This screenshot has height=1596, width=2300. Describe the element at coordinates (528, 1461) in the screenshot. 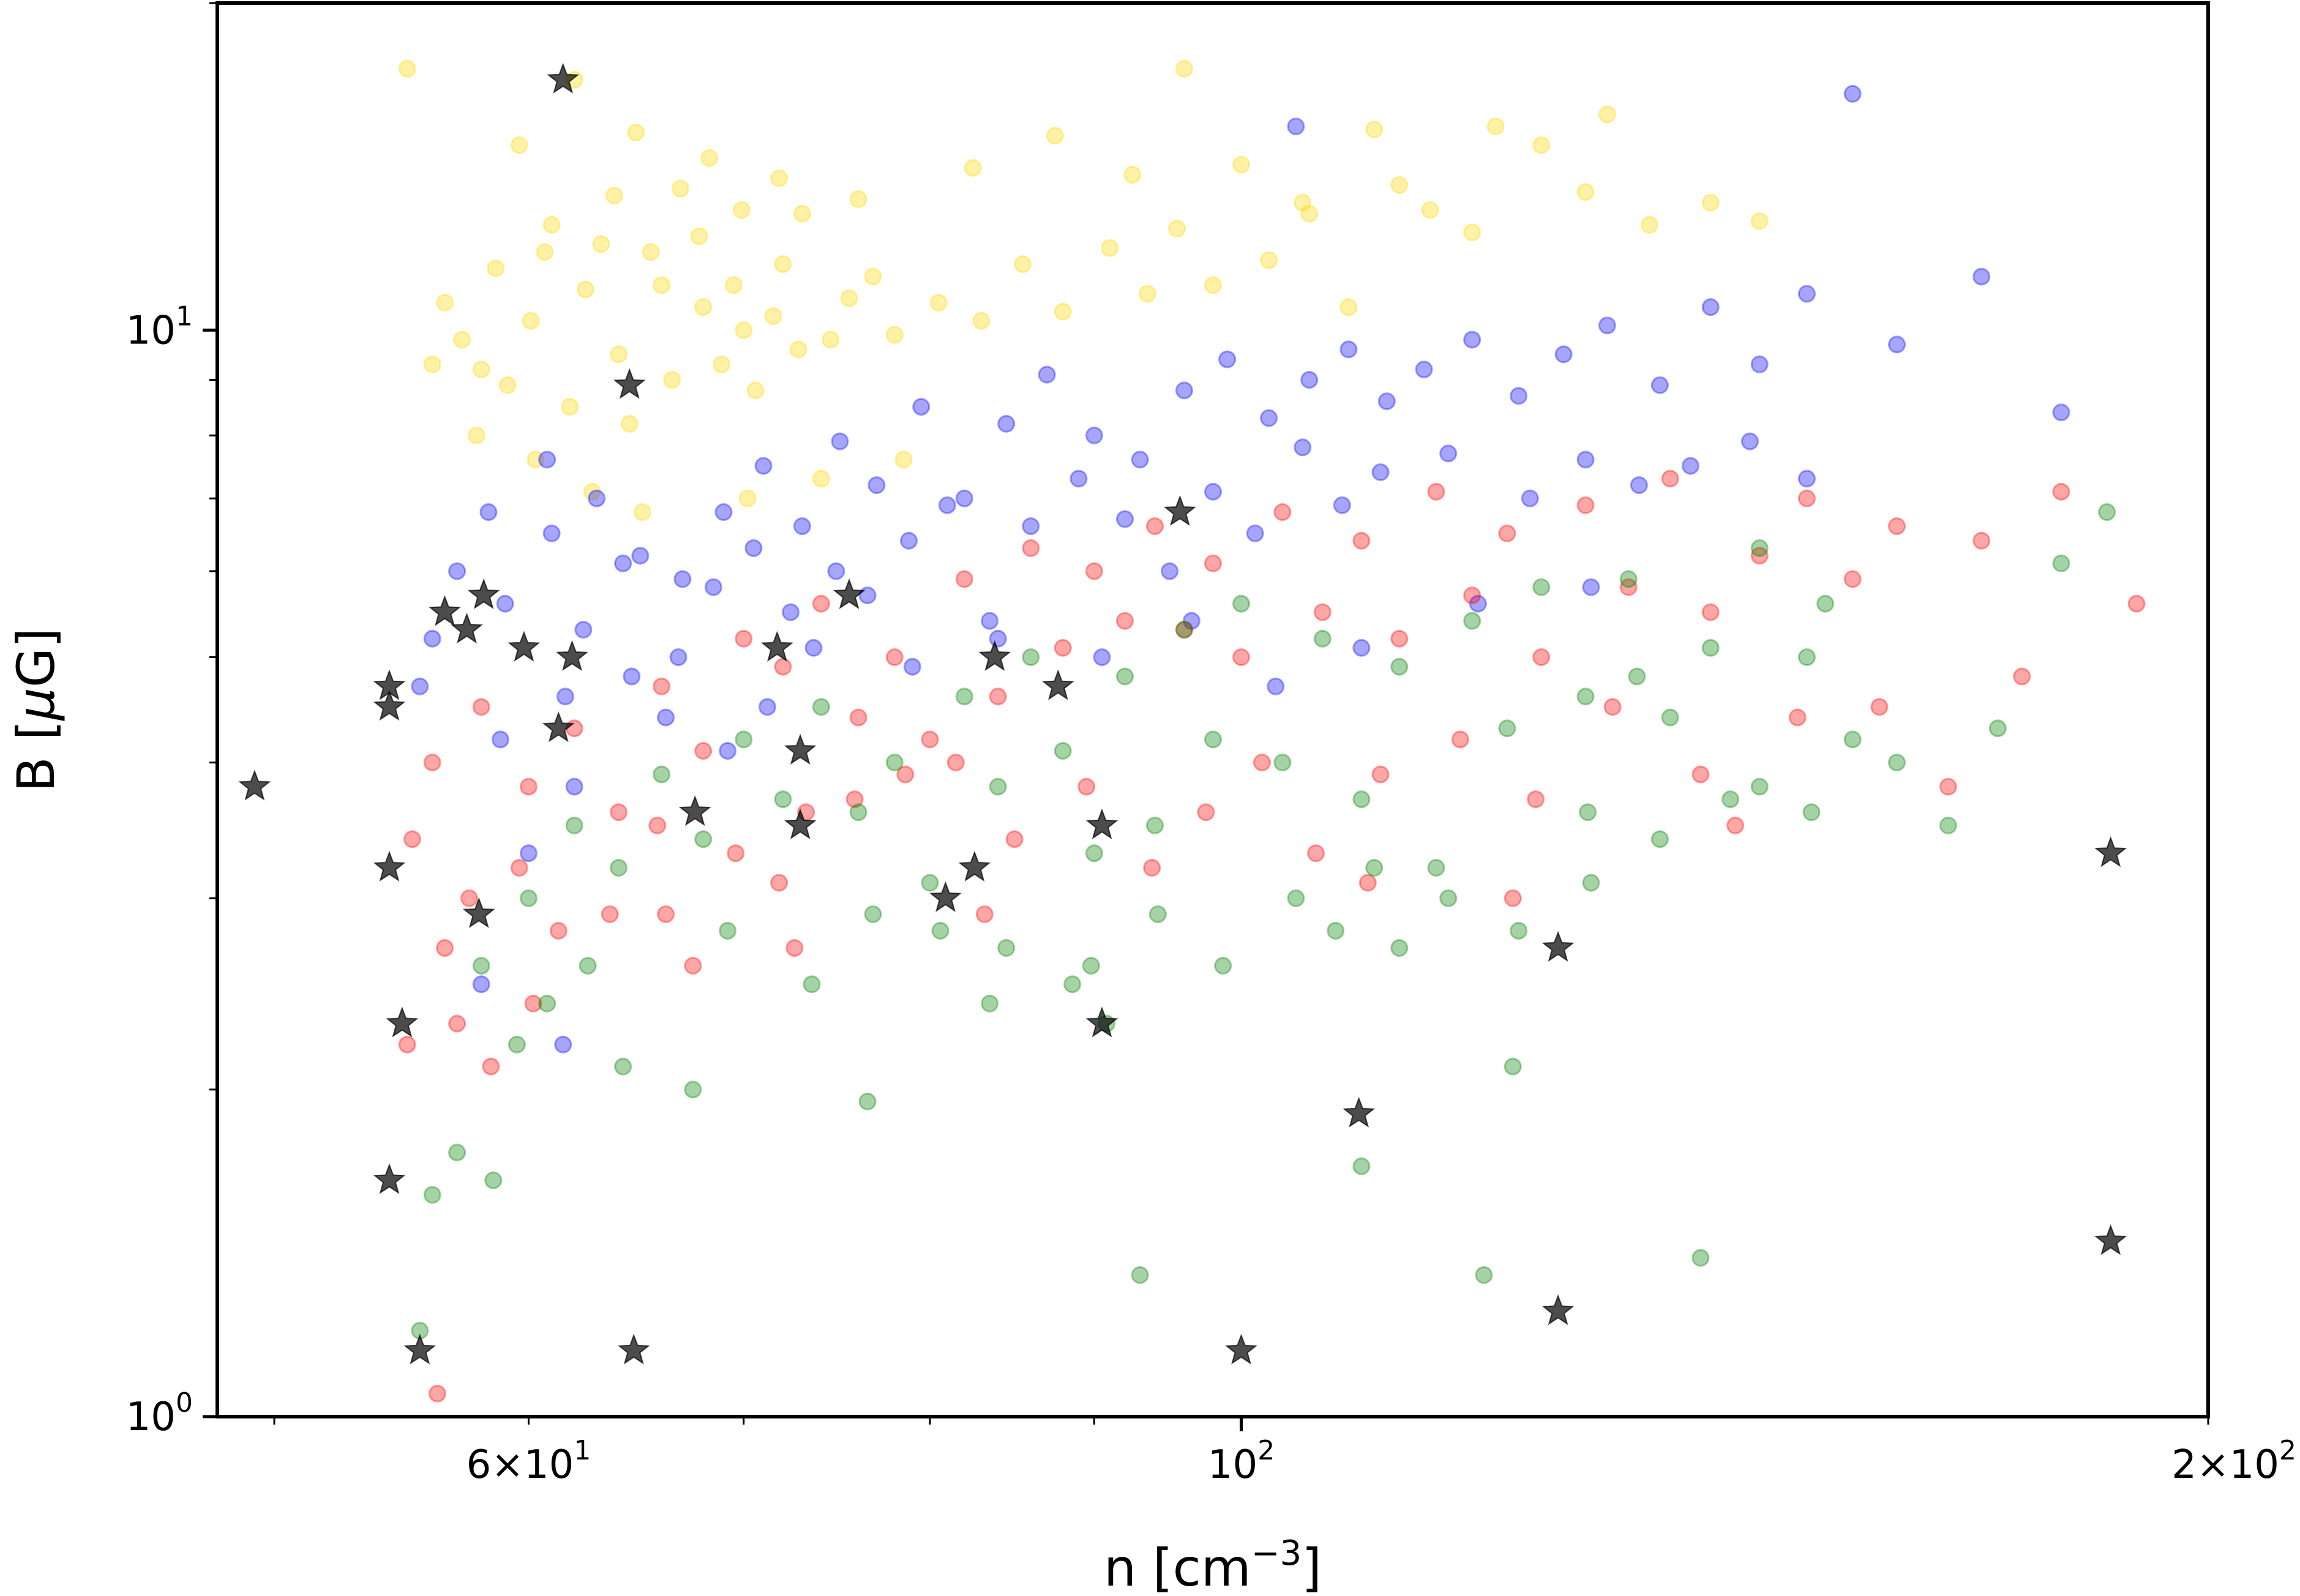

I see `x-tick-label: 6×101` at that location.